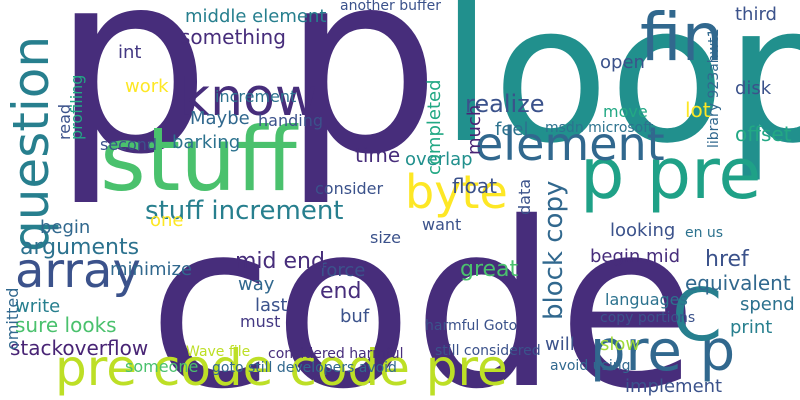  I want to click on word: must, so click(260, 321).